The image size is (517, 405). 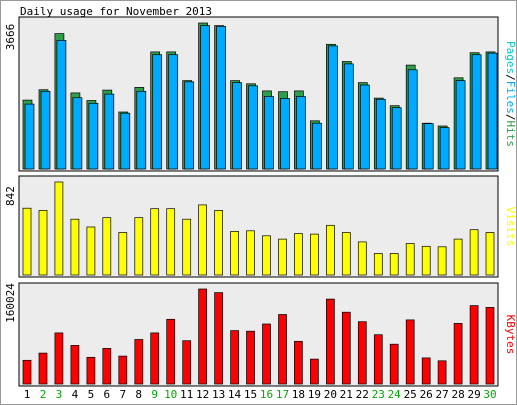 What do you see at coordinates (59, 394) in the screenshot?
I see `day-label-3: 3` at bounding box center [59, 394].